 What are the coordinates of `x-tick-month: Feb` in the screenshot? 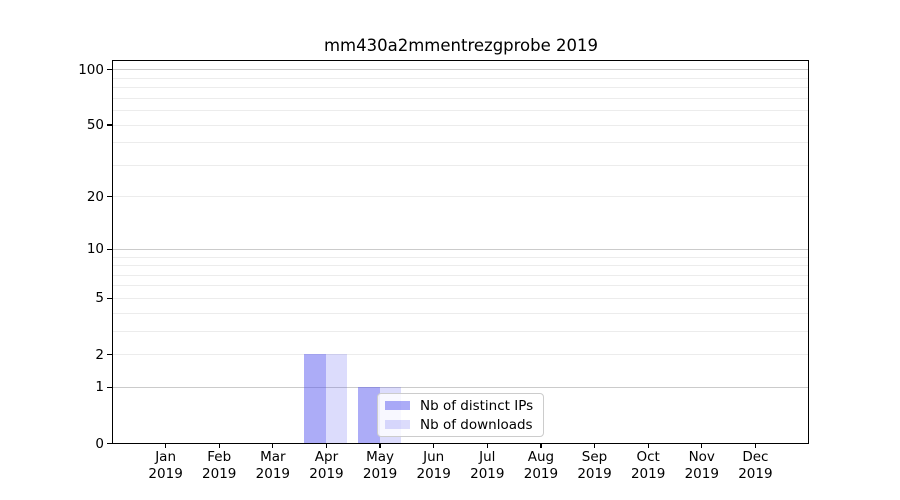 It's located at (219, 457).